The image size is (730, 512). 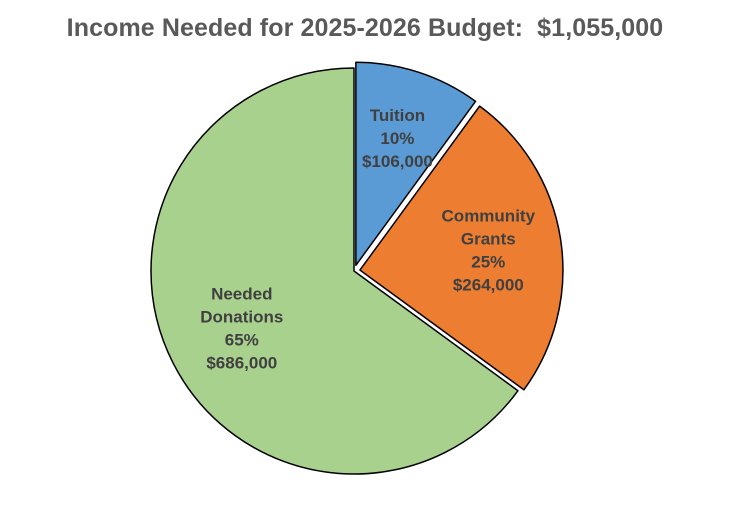 What do you see at coordinates (489, 251) in the screenshot?
I see `slice-label-community-grants: Community Grants 25% $264,000` at bounding box center [489, 251].